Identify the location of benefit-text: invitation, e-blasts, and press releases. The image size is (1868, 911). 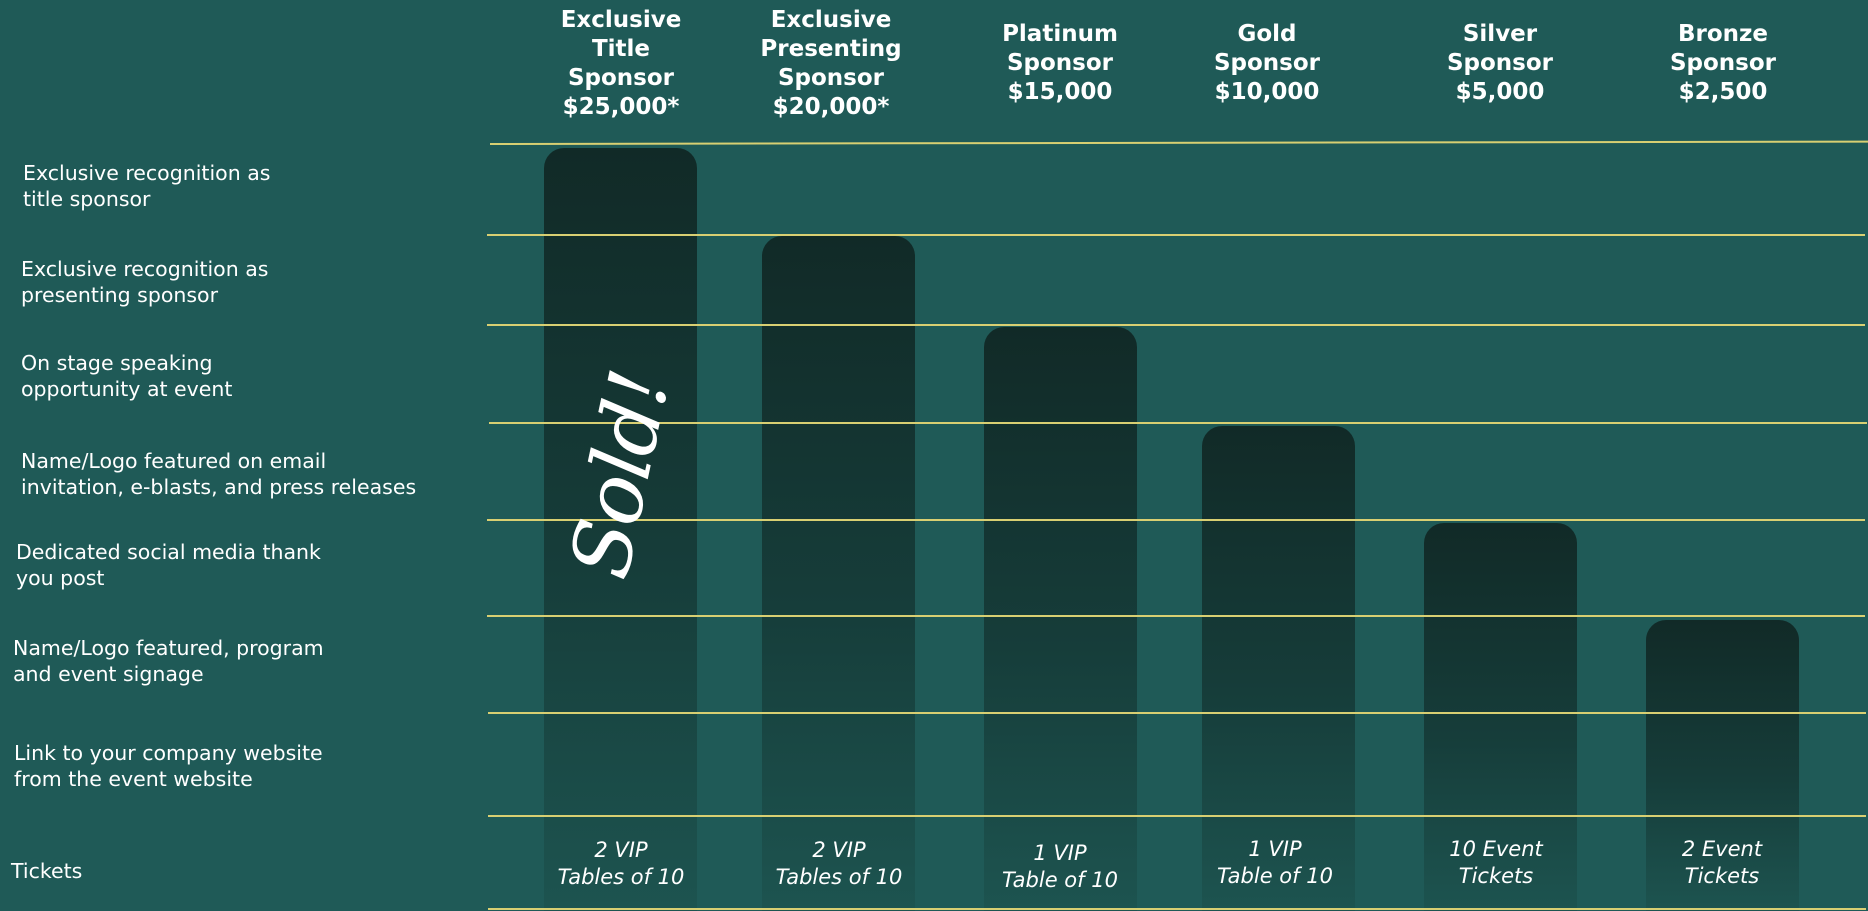
(219, 487).